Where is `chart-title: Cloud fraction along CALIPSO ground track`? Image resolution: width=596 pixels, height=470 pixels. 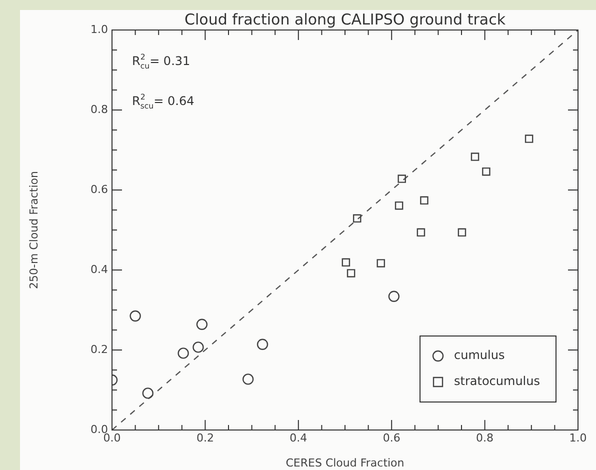 chart-title: Cloud fraction along CALIPSO ground track is located at coordinates (345, 19).